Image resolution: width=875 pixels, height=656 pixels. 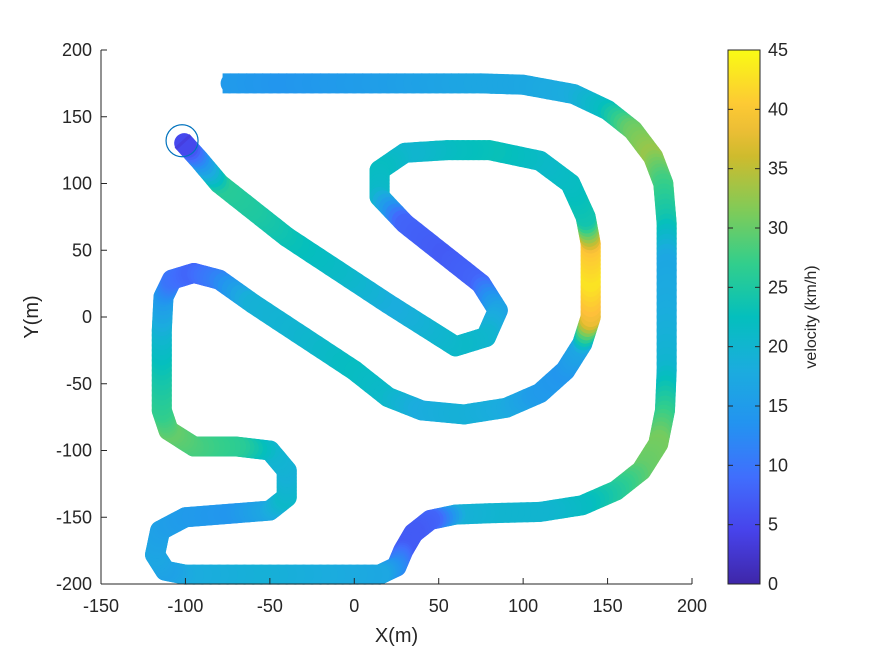 I want to click on colorbar-tick-label: 35, so click(x=778, y=169).